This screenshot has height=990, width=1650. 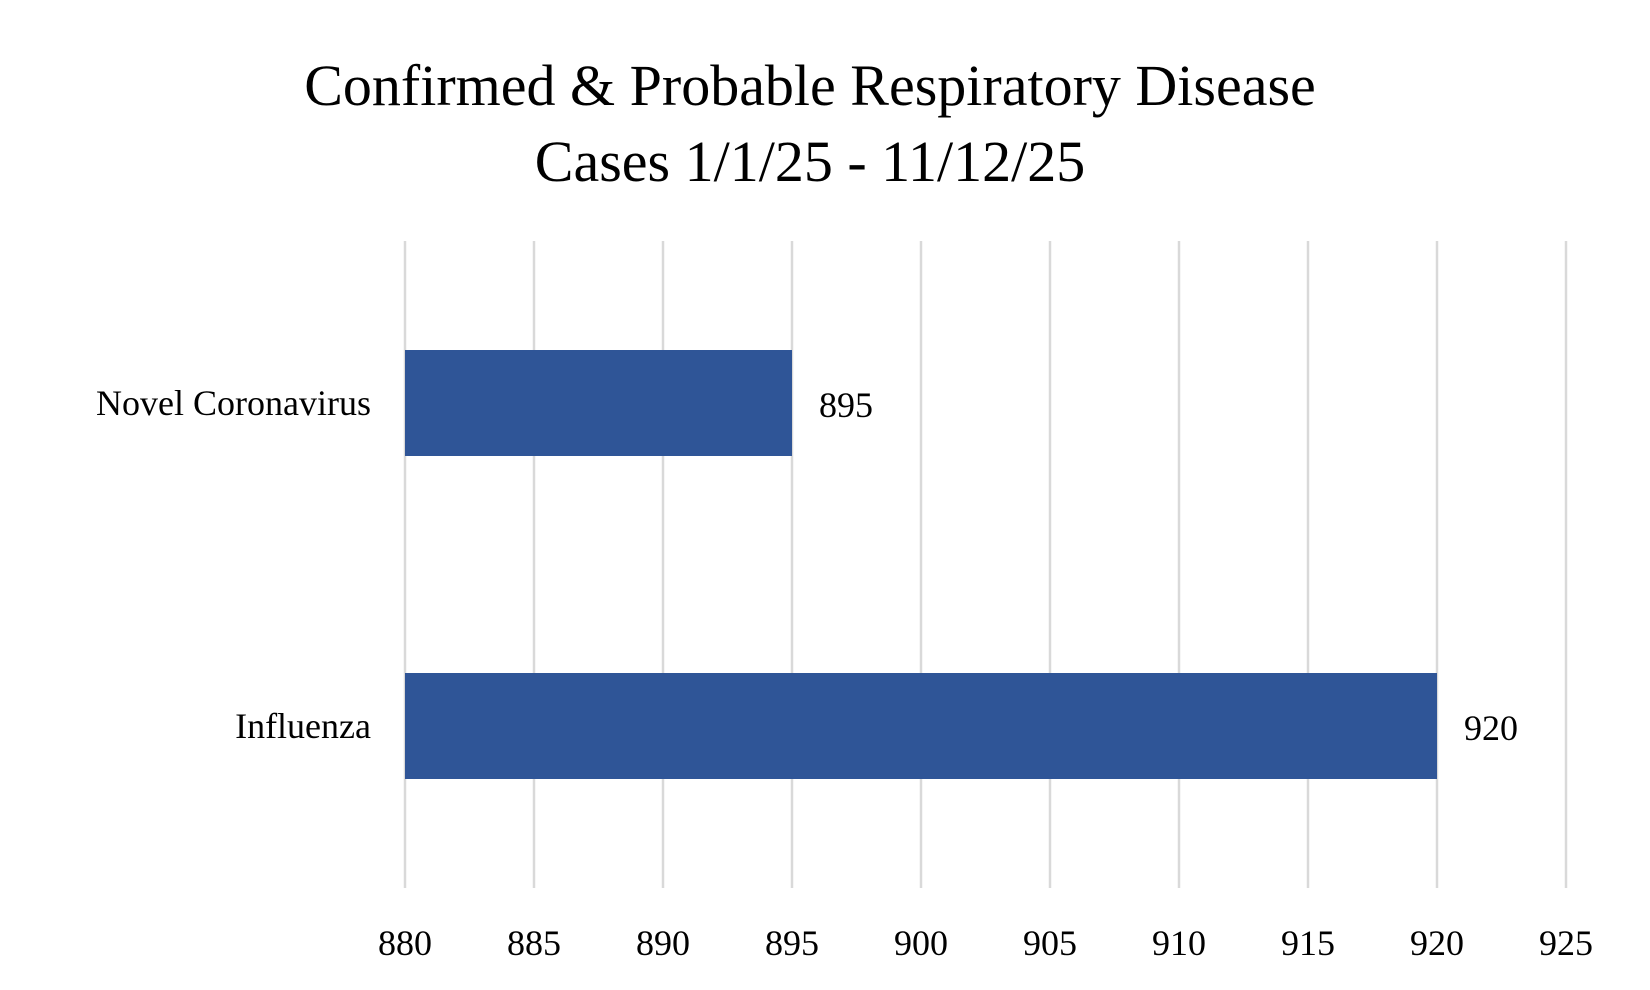 I want to click on x-tick-label: 905, so click(x=1050, y=943).